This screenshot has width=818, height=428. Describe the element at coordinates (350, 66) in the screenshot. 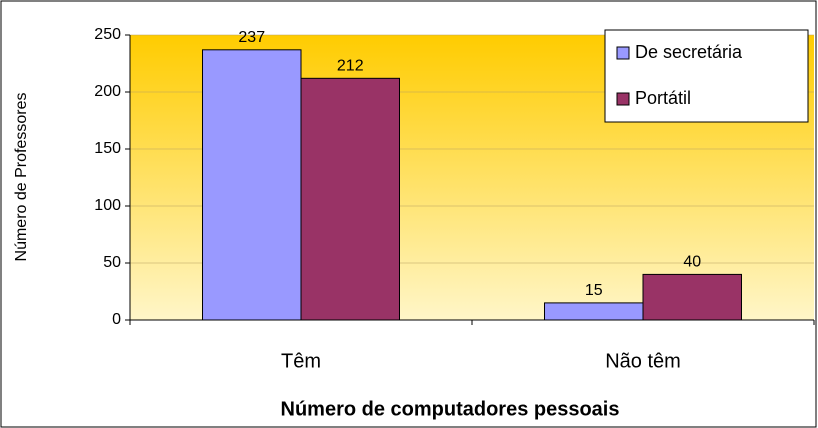

I see `data-label: 212` at that location.